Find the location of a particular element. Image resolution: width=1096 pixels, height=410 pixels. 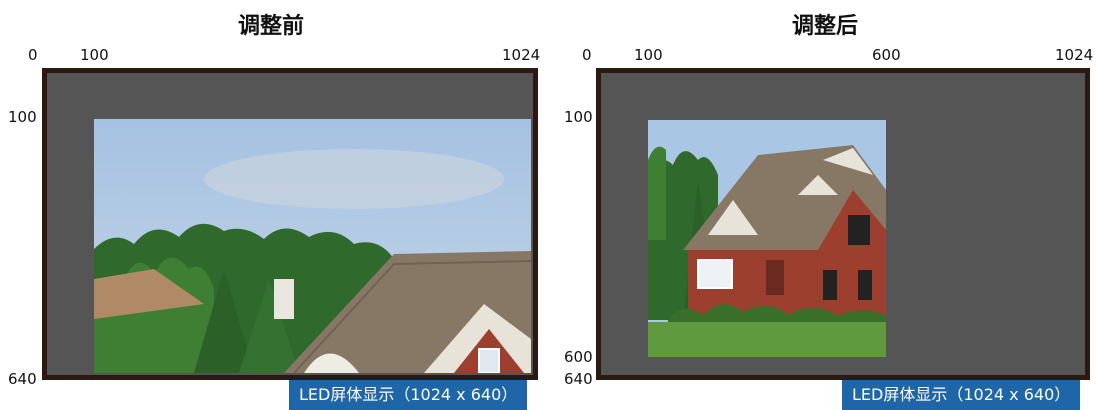

house-photo-illustration is located at coordinates (767, 238).